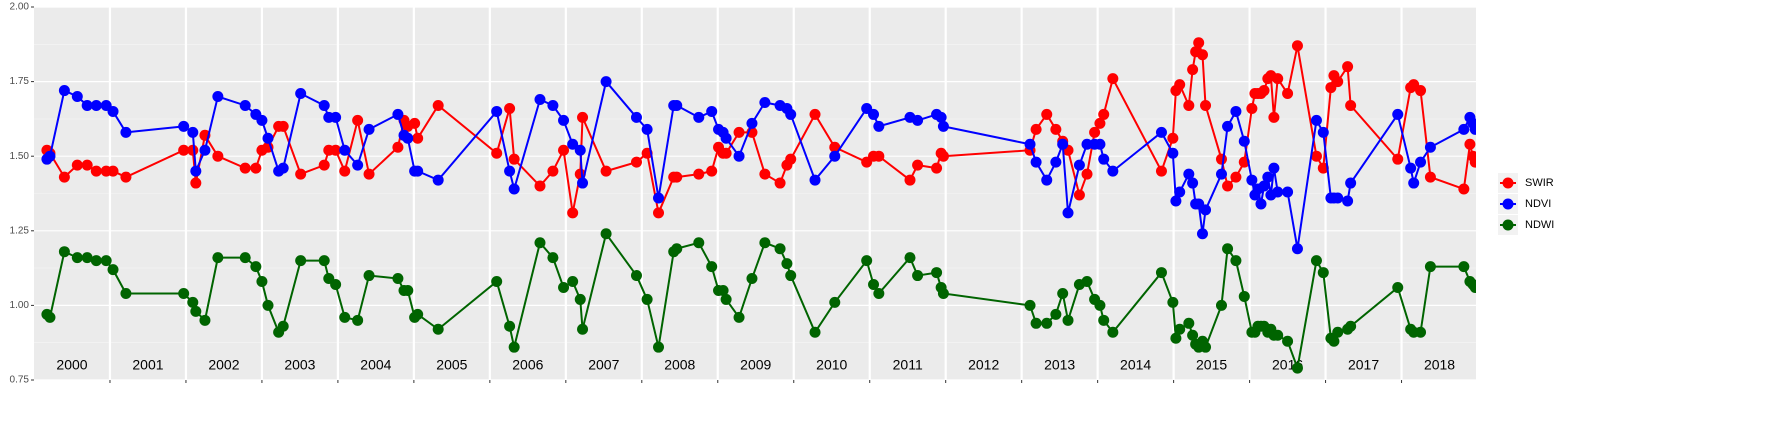 This screenshot has width=1773, height=442. What do you see at coordinates (603, 365) in the screenshot?
I see `x-tick-label: 2007` at bounding box center [603, 365].